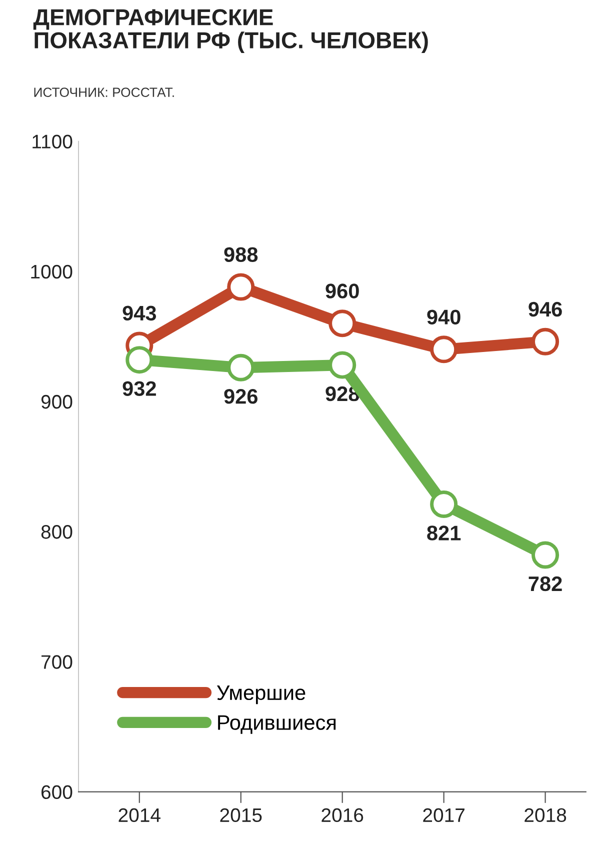  What do you see at coordinates (139, 815) in the screenshot?
I see `x-tick-label: 2014` at bounding box center [139, 815].